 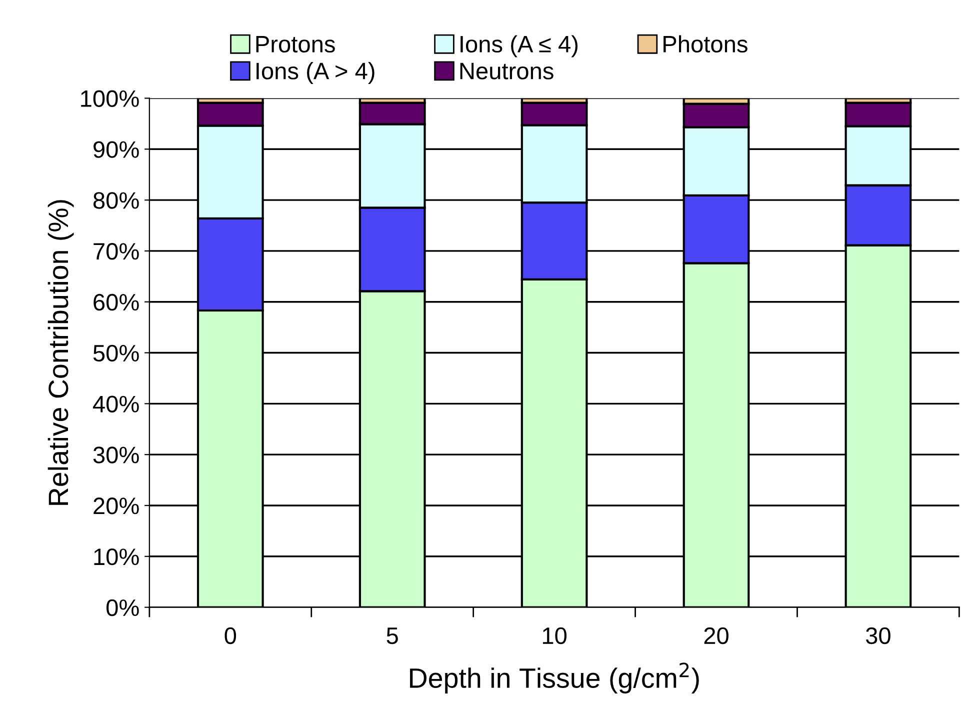 What do you see at coordinates (61, 352) in the screenshot?
I see `y-axis-title: Relative Contribution (%)` at bounding box center [61, 352].